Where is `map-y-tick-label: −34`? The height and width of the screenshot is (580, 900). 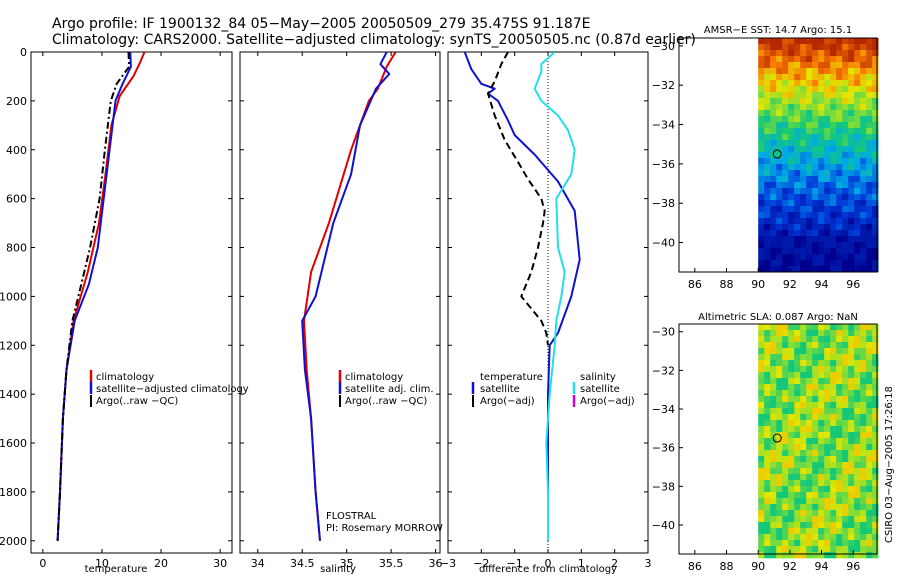 map-y-tick-label: −34 is located at coordinates (663, 409).